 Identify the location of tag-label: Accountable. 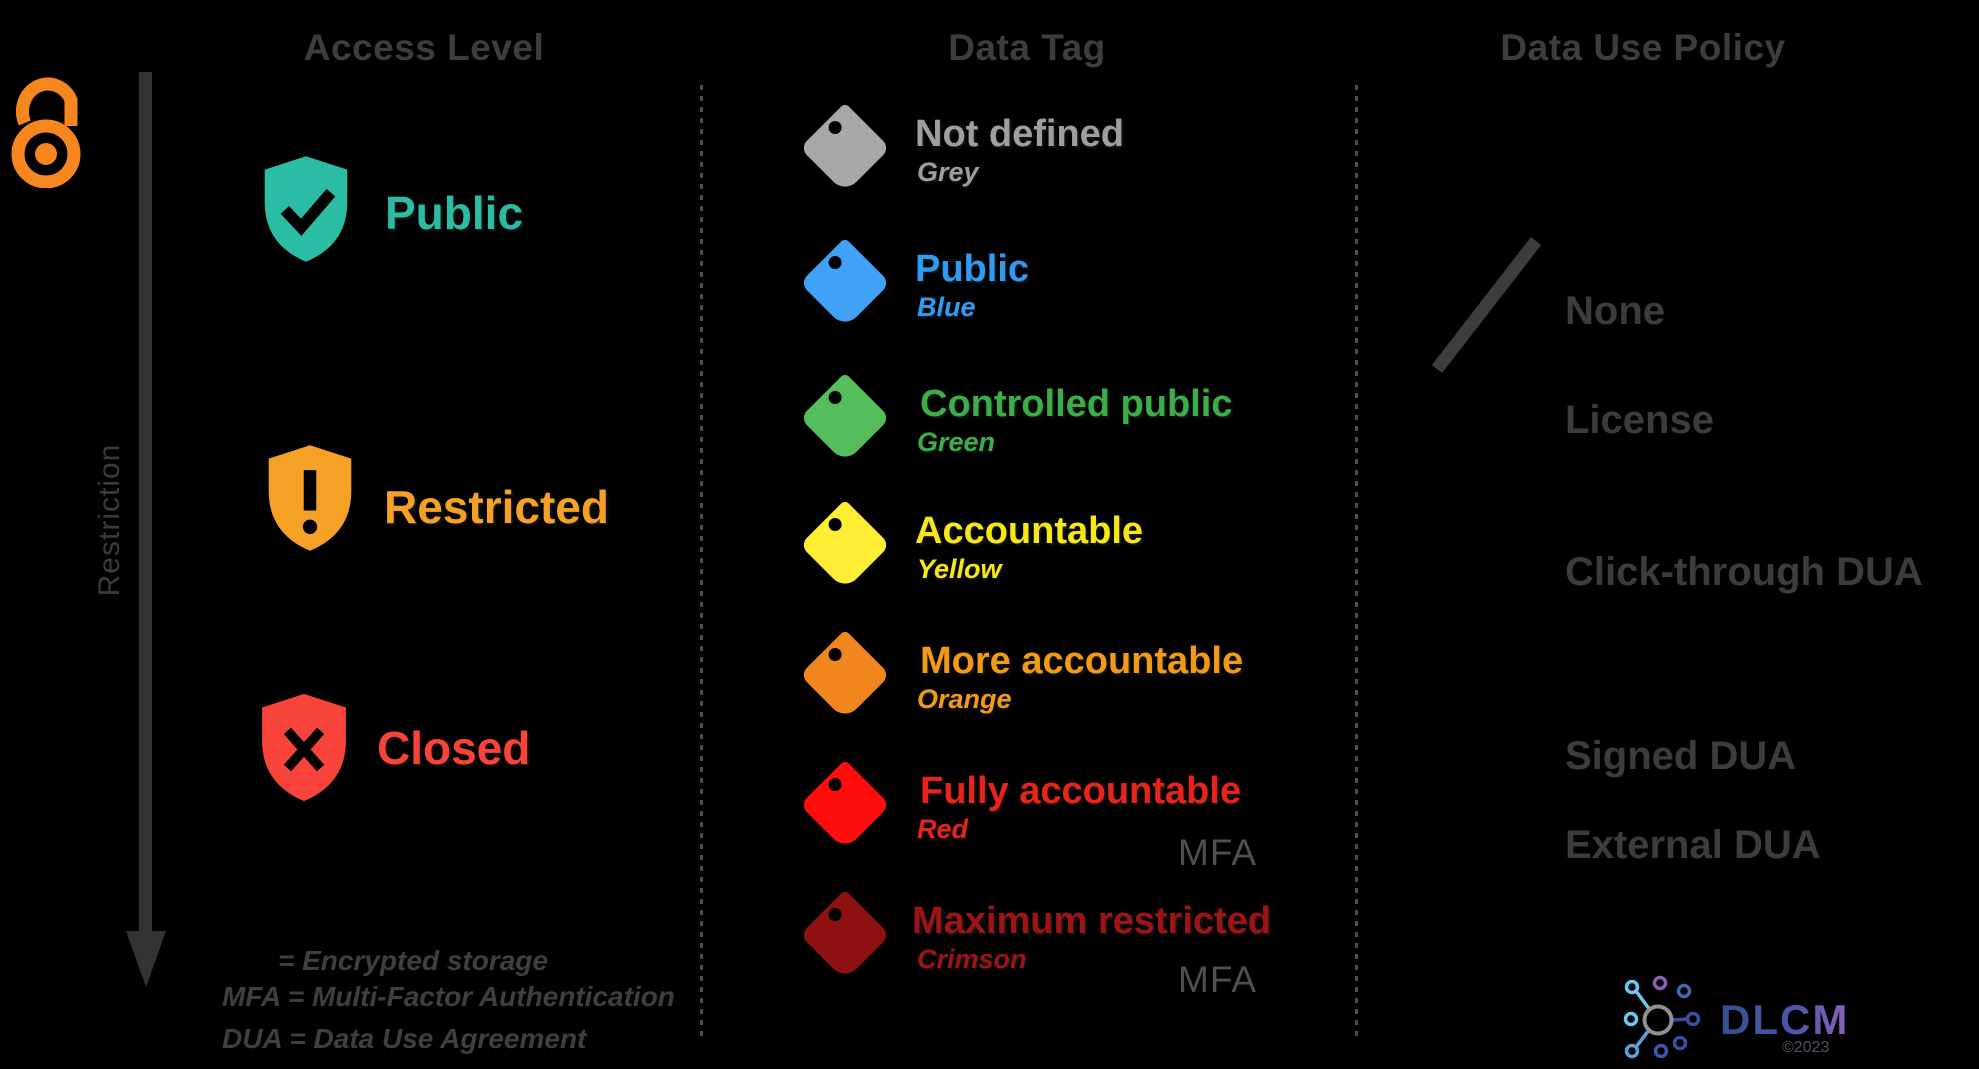
(1029, 531).